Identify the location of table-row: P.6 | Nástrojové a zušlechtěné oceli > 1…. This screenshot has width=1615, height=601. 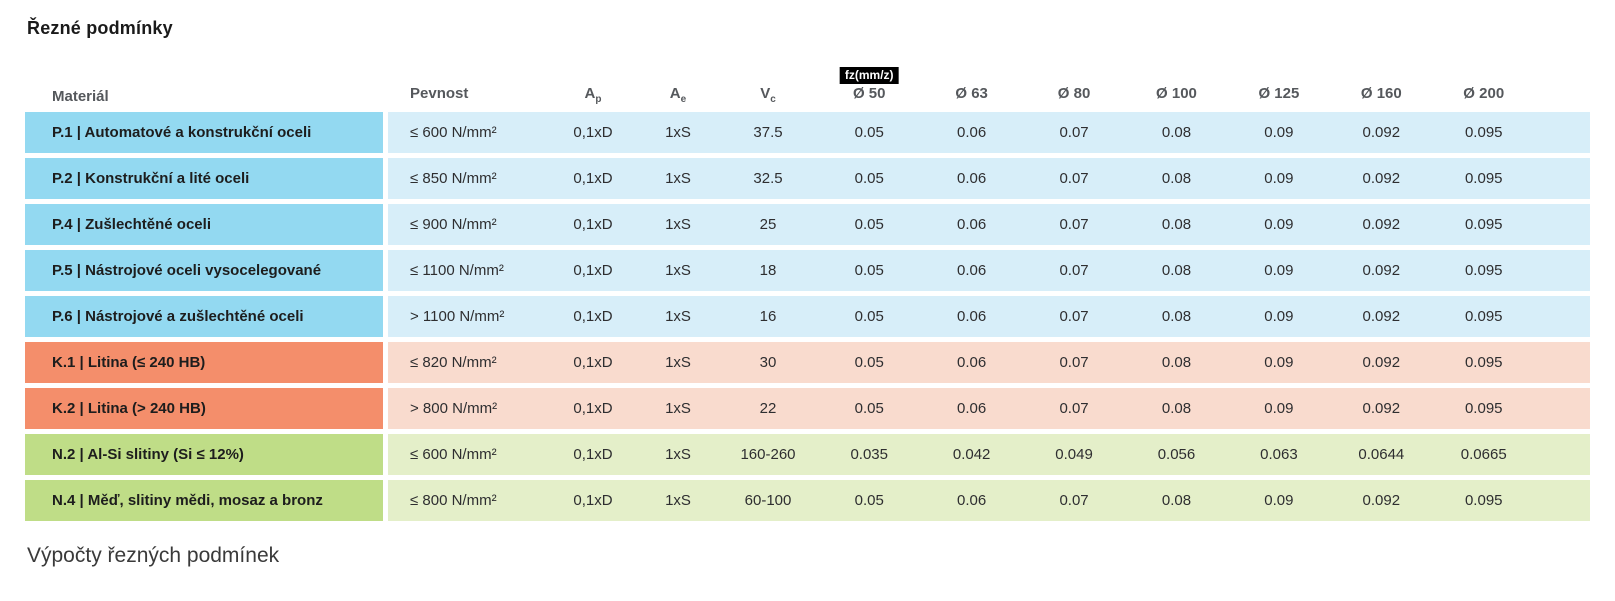
(807, 316).